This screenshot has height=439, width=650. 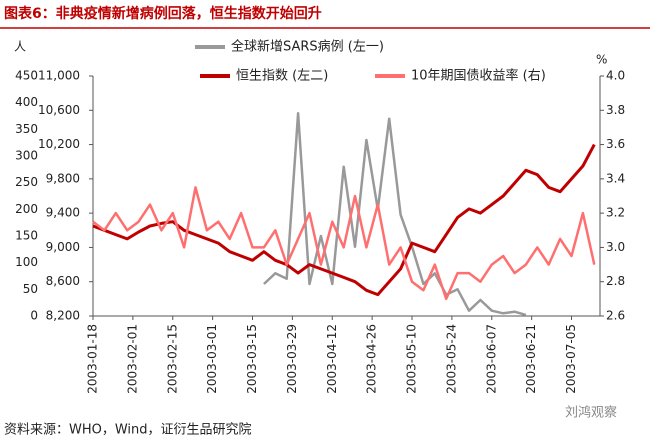 I want to click on watermark: 刘鸿观察, so click(x=591, y=413).